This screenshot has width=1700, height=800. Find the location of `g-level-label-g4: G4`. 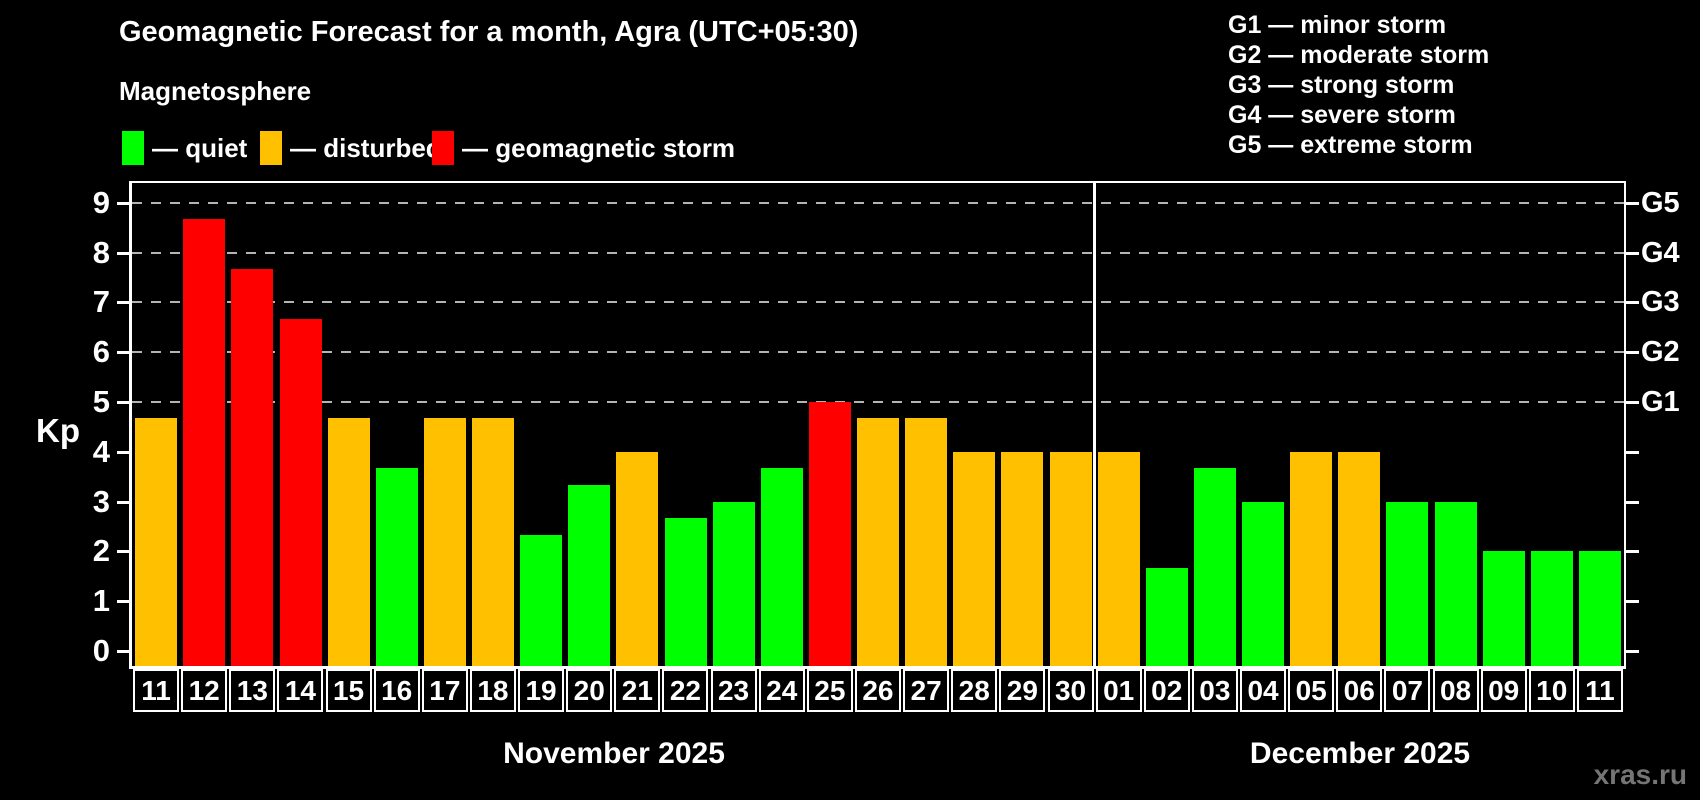

g-level-label-g4: G4 is located at coordinates (1660, 252).